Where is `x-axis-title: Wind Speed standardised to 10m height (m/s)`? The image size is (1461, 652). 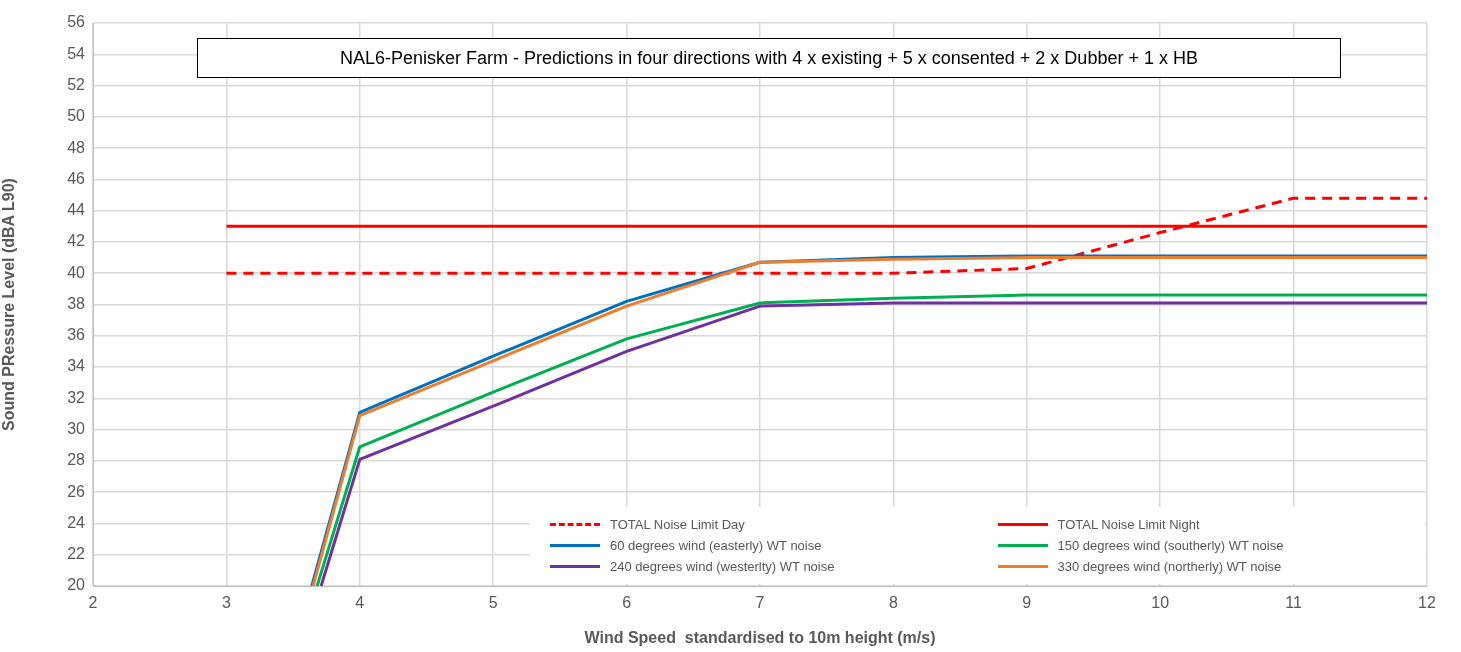 x-axis-title: Wind Speed standardised to 10m height (m/s) is located at coordinates (760, 637).